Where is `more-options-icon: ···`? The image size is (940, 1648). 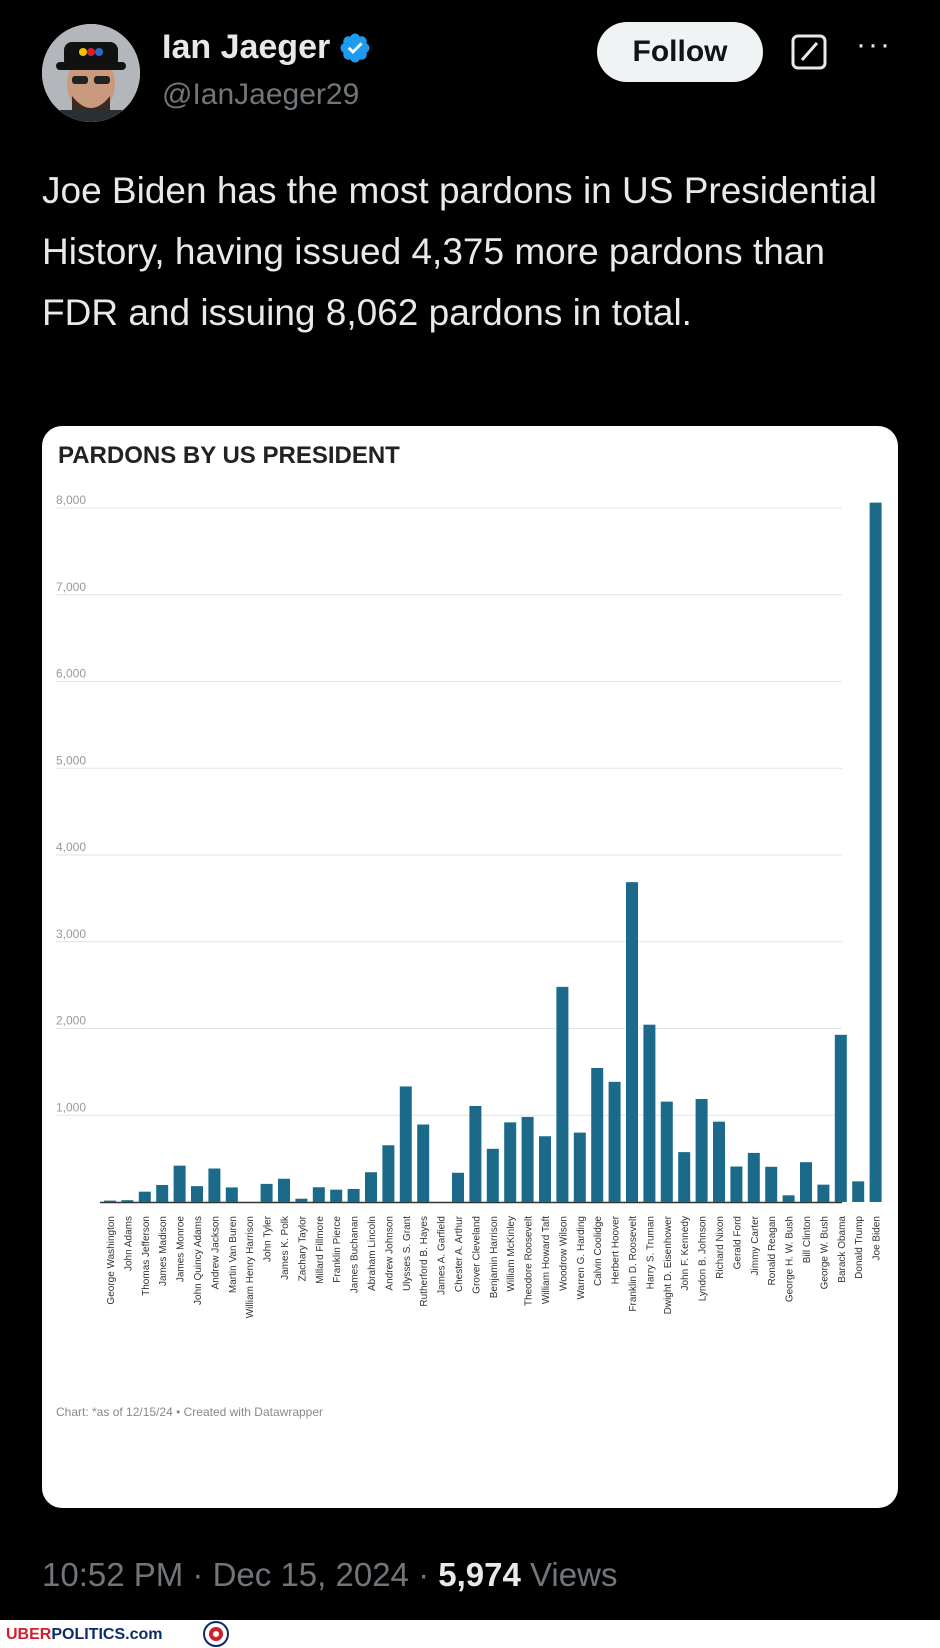 more-options-icon: ··· is located at coordinates (874, 44).